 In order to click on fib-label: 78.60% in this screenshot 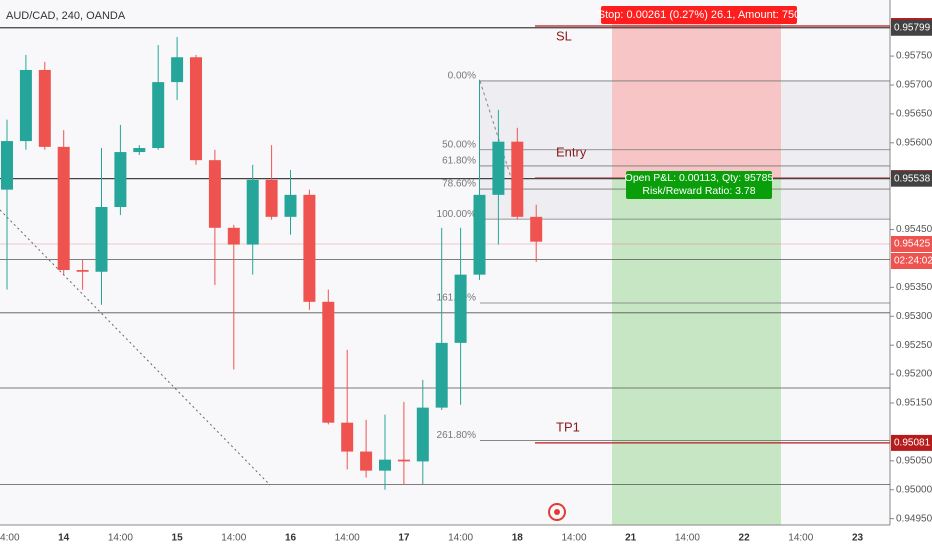, I will do `click(459, 184)`.